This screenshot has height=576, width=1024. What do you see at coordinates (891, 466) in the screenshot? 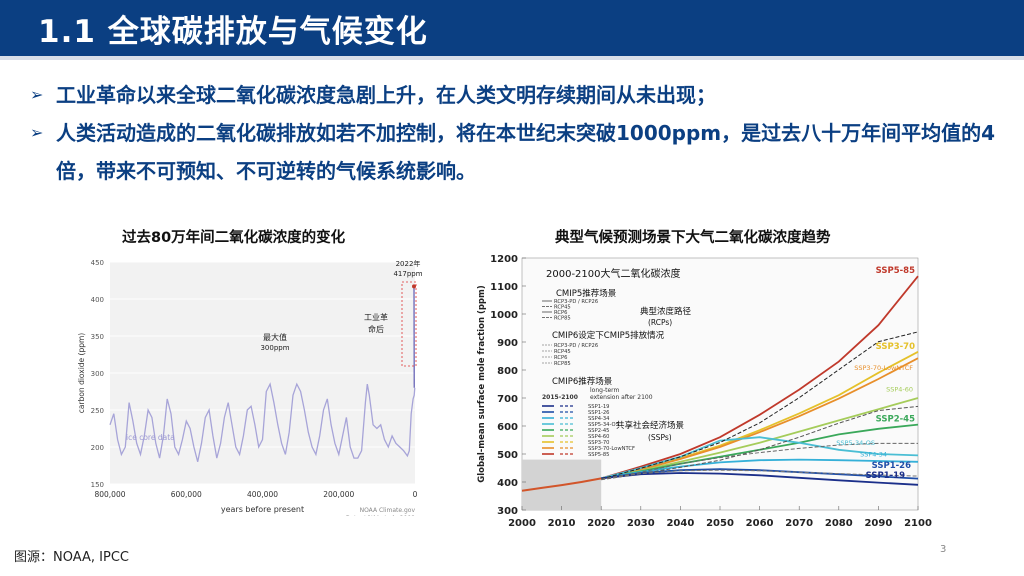
I see `end-label-ssp1-26: SSP1-26` at bounding box center [891, 466].